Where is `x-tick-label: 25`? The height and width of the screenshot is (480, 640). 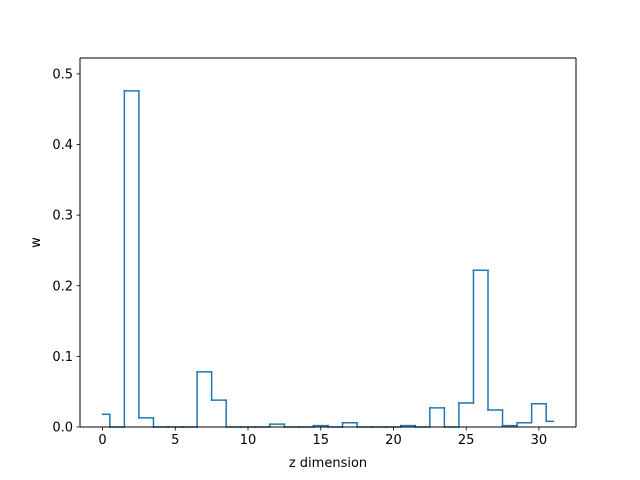 x-tick-label: 25 is located at coordinates (466, 440).